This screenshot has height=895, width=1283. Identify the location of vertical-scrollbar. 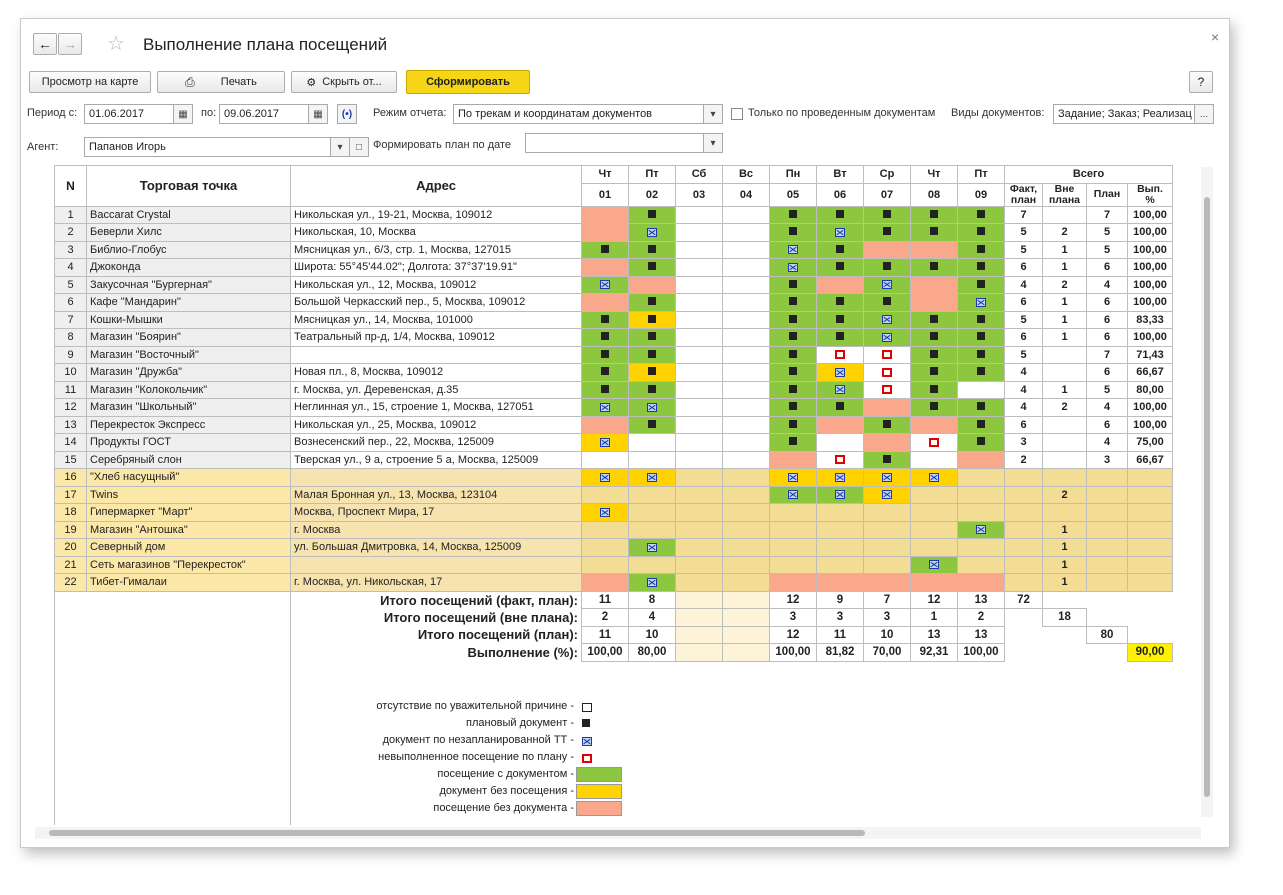
(1207, 492).